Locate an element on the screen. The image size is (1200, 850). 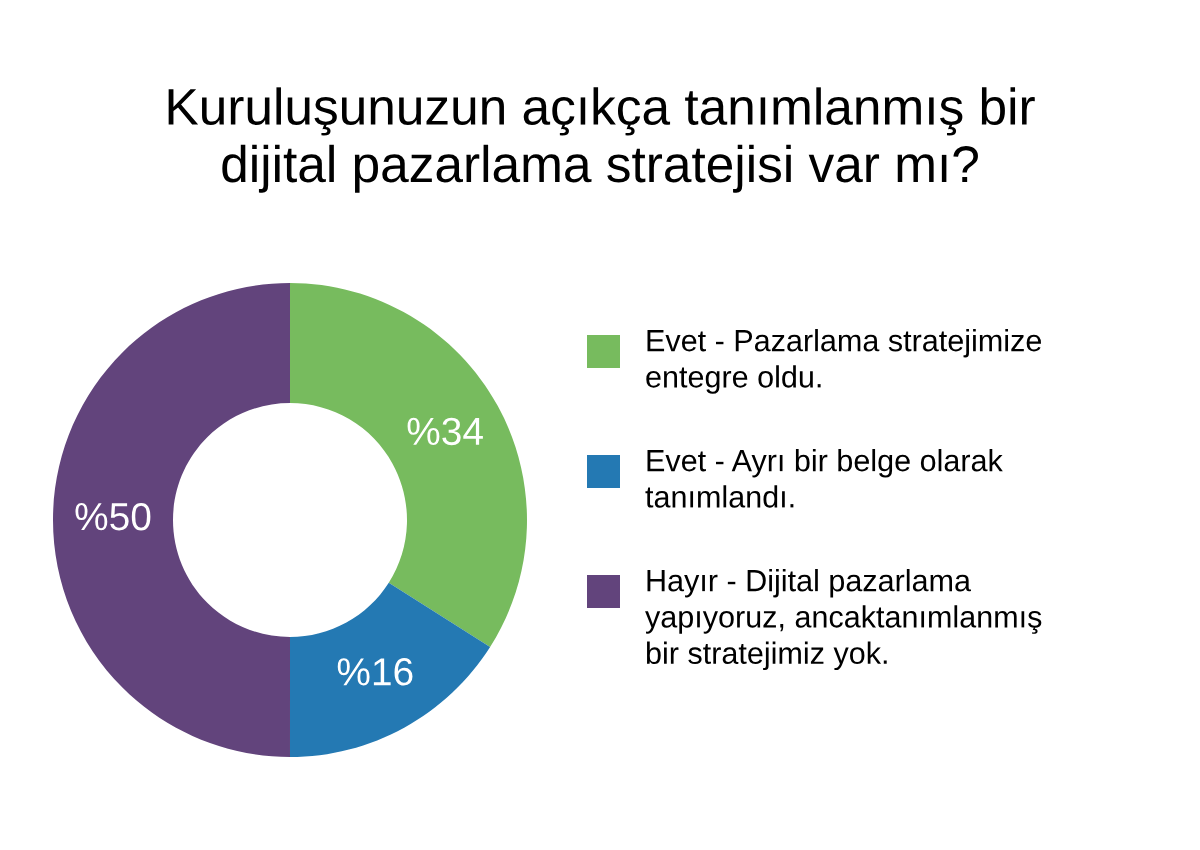
chart-title: Kuruluşunuzun açıkça tanımlanmış bir dijital pazarlama stratejisi var mı? is located at coordinates (601, 140).